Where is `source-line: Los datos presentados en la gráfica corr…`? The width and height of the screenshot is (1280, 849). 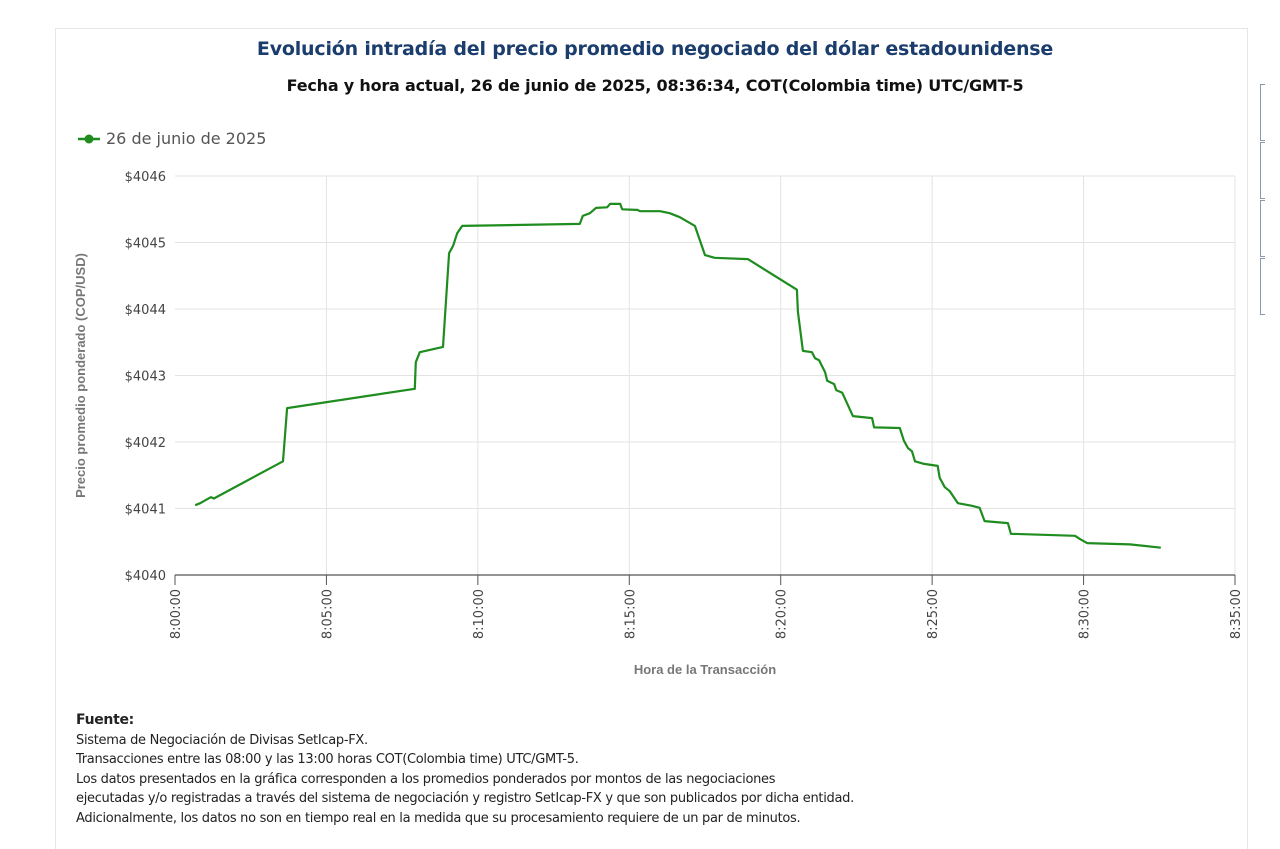 source-line: Los datos presentados en la gráfica corr… is located at coordinates (465, 780).